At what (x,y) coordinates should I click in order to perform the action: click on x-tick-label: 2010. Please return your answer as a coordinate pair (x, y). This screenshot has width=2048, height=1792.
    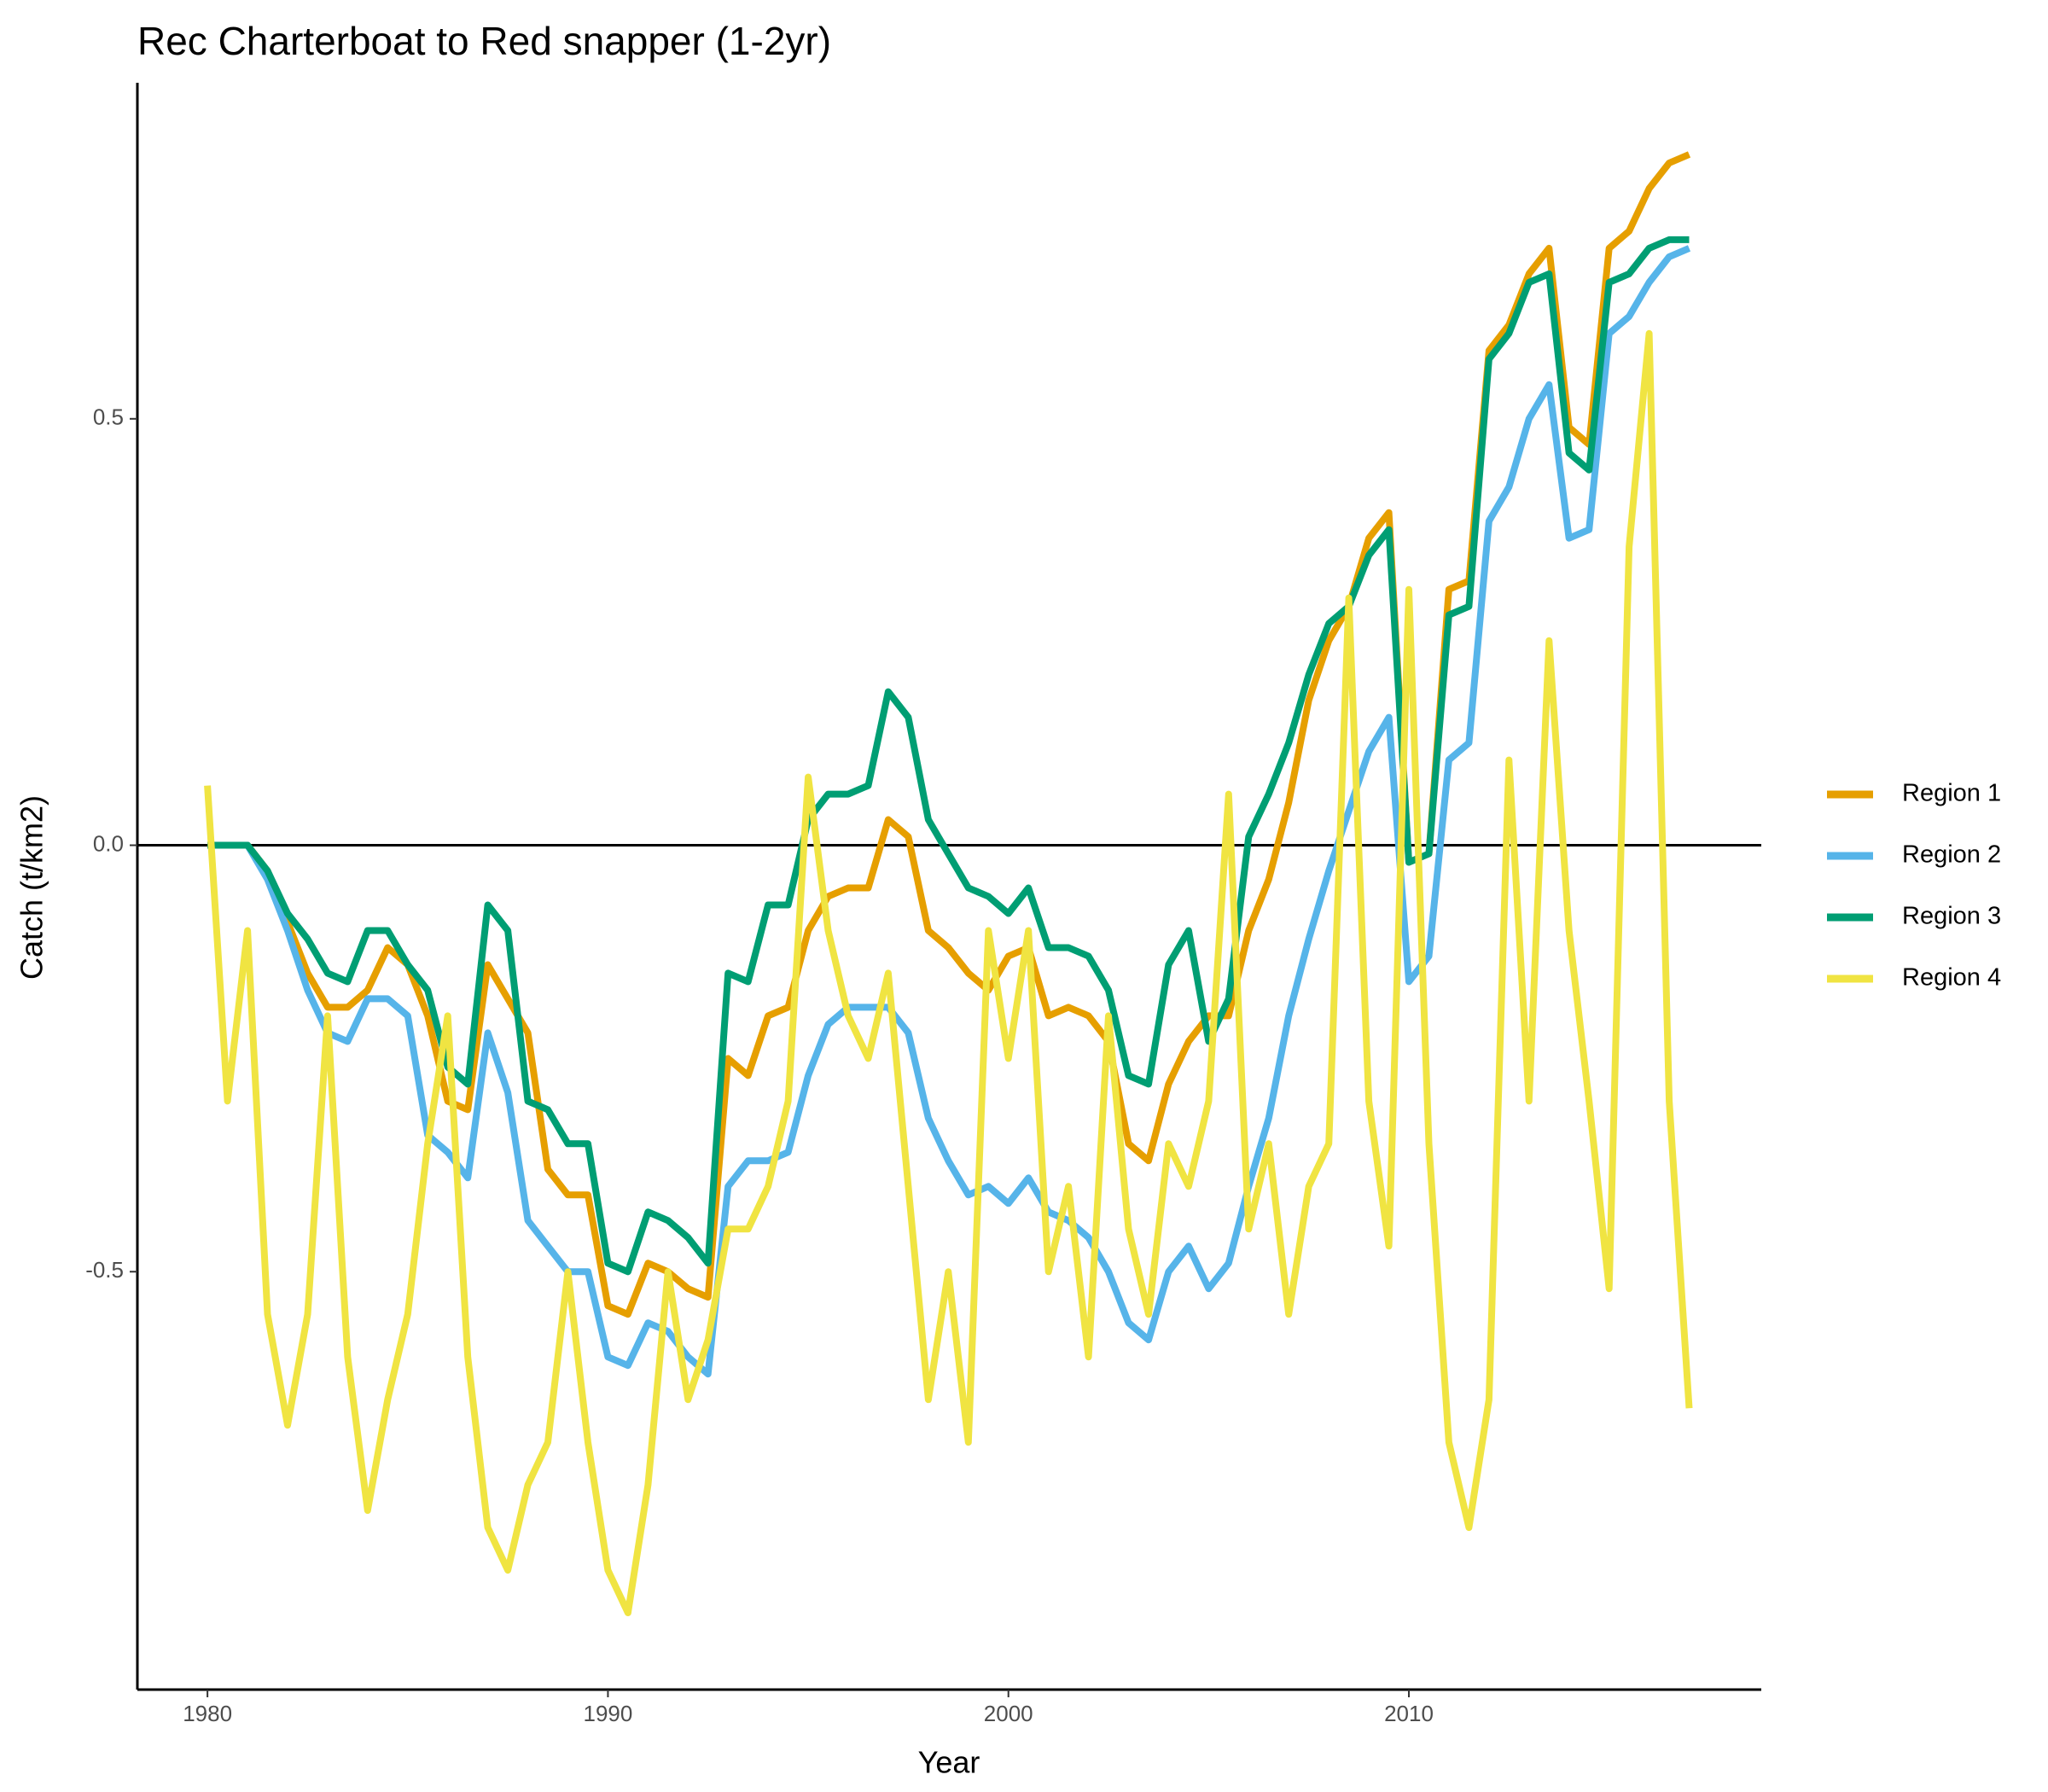
    Looking at the image, I should click on (1409, 1713).